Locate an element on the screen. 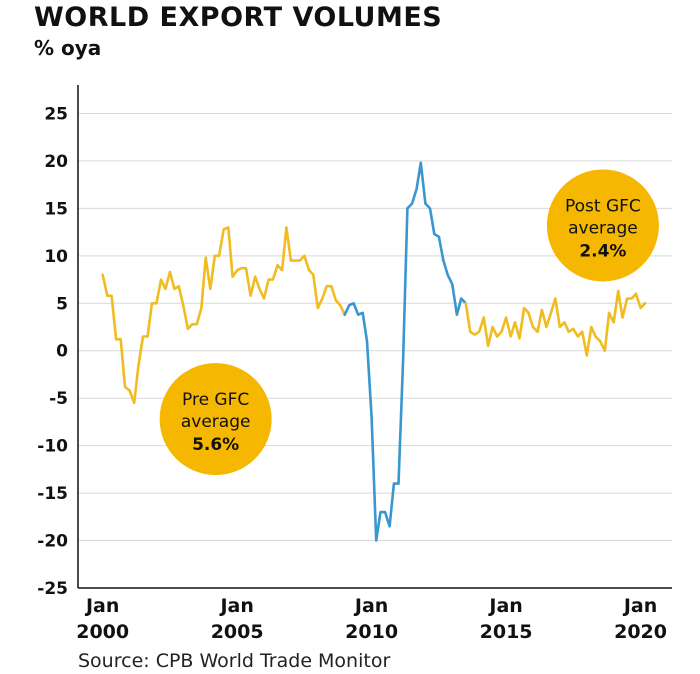  y-tick-label: 0 is located at coordinates (62, 352).